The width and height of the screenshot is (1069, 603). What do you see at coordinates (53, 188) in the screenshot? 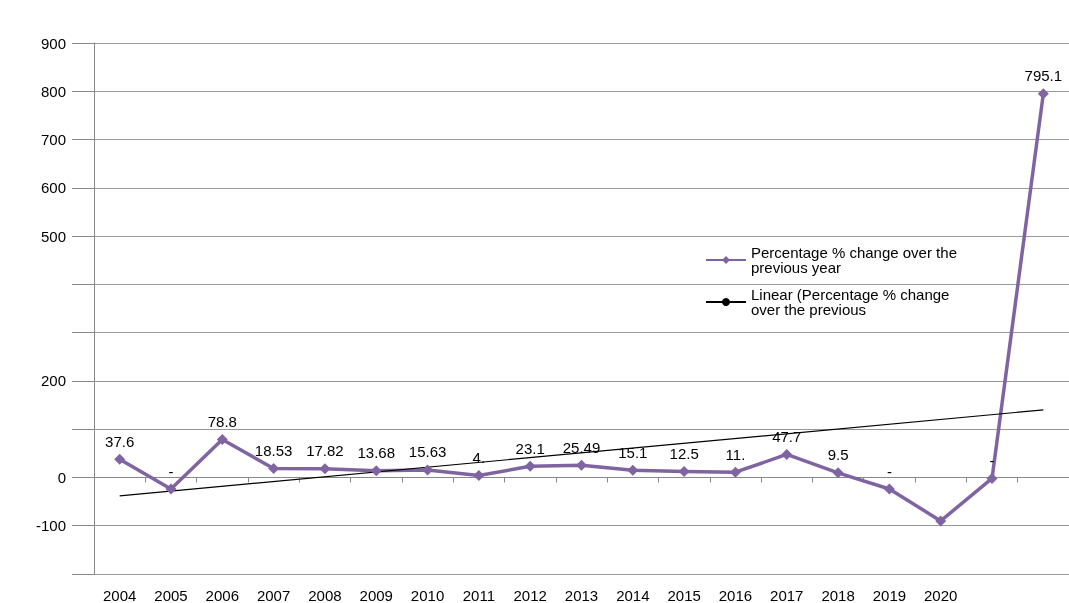
I see `y-tick-label: 600` at bounding box center [53, 188].